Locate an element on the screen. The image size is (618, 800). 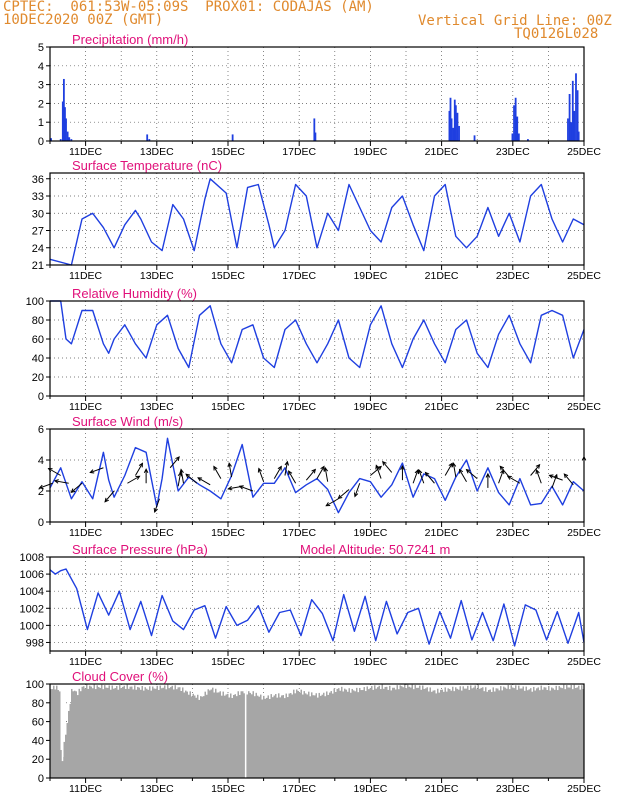
series-line is located at coordinates (317, 222).